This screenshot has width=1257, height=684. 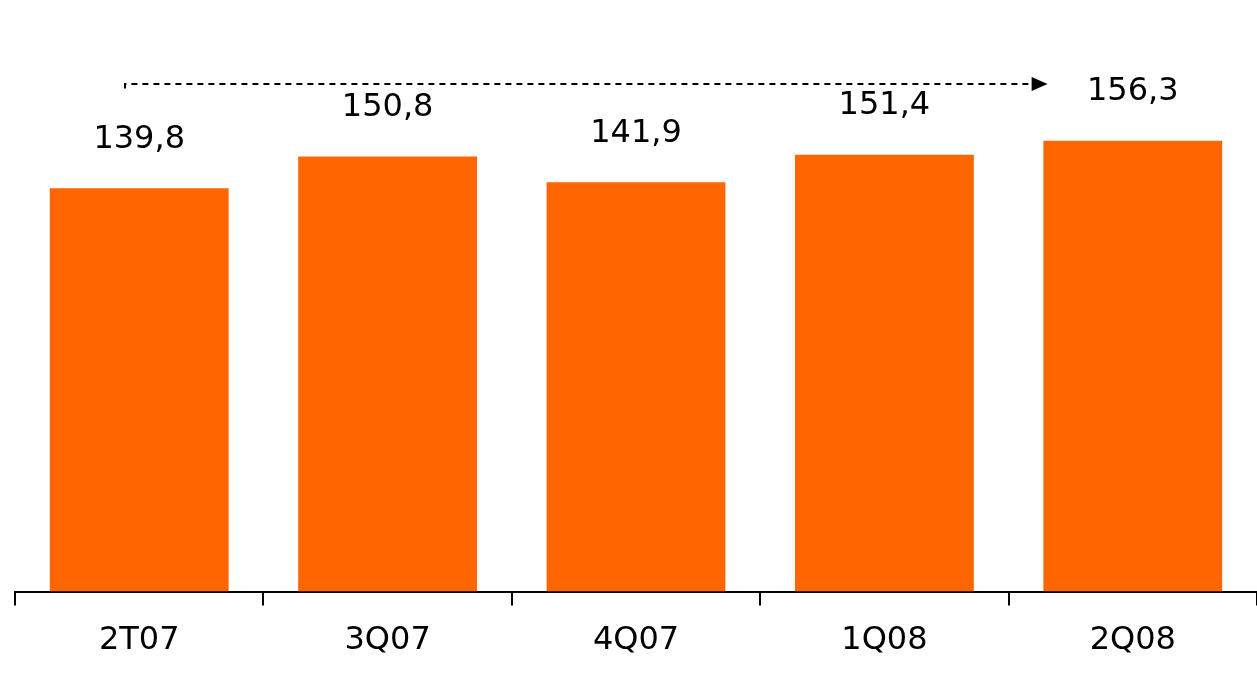 What do you see at coordinates (1133, 88) in the screenshot?
I see `data-label: 156,3` at bounding box center [1133, 88].